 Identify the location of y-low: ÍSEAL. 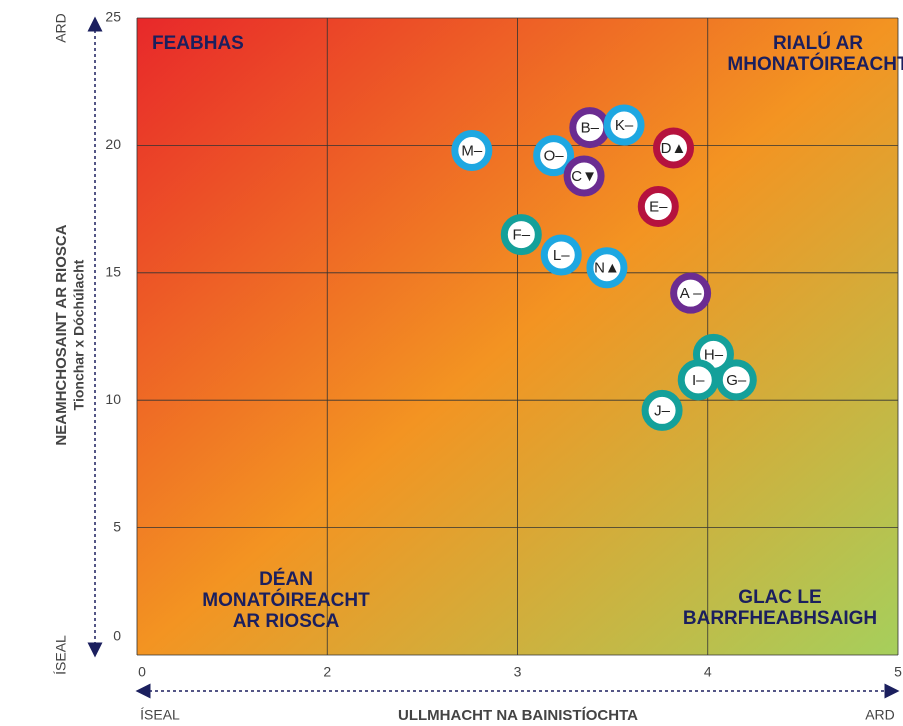
(61, 655).